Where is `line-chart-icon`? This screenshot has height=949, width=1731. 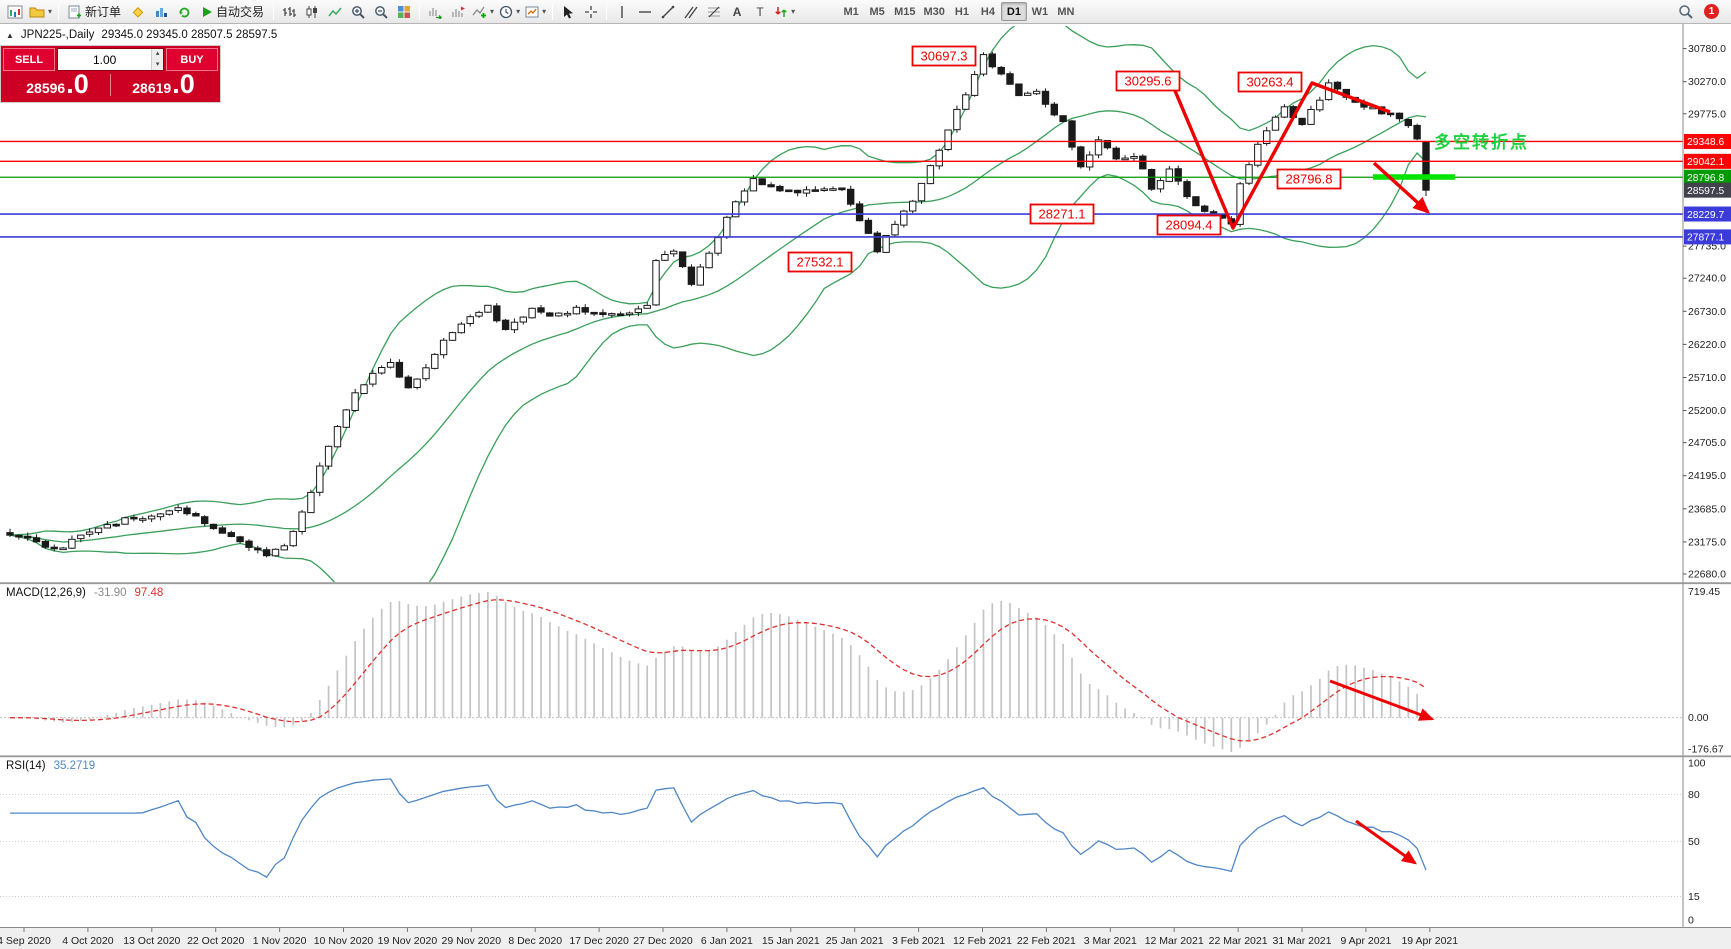
line-chart-icon is located at coordinates (335, 12).